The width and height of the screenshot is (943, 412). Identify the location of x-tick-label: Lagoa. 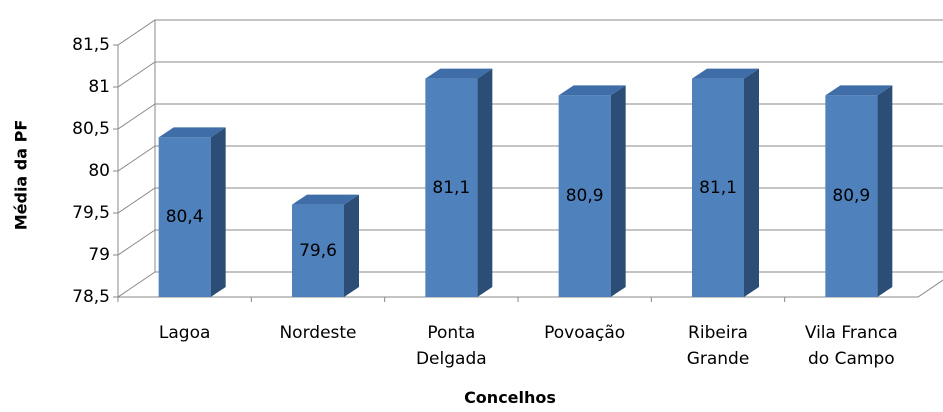
(184, 333).